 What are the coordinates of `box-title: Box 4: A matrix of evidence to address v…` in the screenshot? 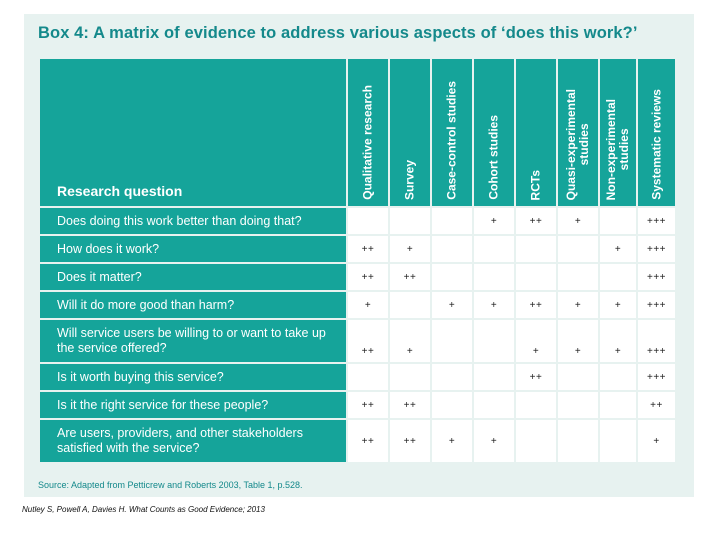 It's located at (338, 33).